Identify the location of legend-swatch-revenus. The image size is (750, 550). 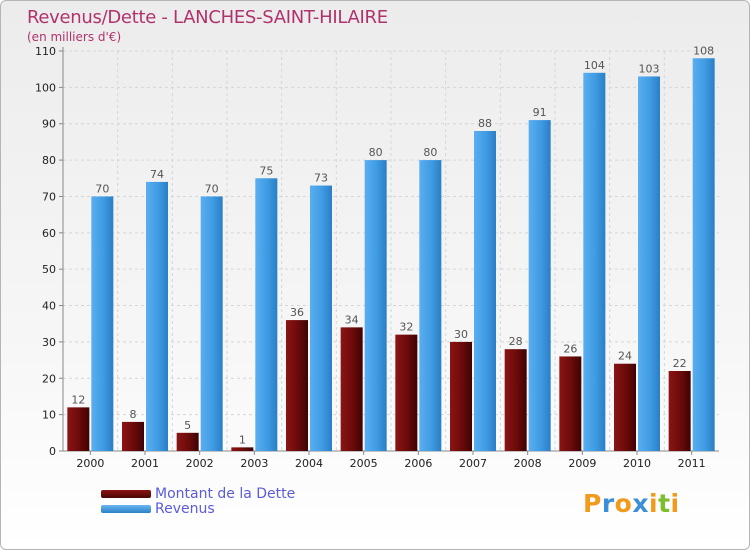
(126, 509).